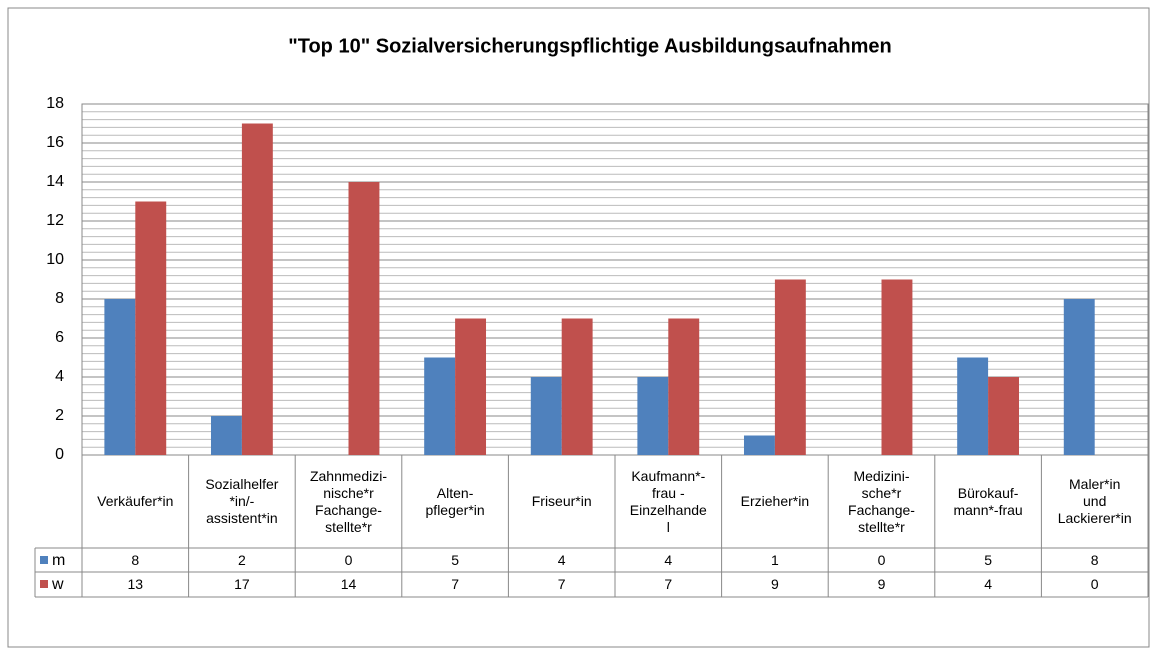 Image resolution: width=1157 pixels, height=655 pixels. What do you see at coordinates (59, 337) in the screenshot?
I see `y-tick-label: 6` at bounding box center [59, 337].